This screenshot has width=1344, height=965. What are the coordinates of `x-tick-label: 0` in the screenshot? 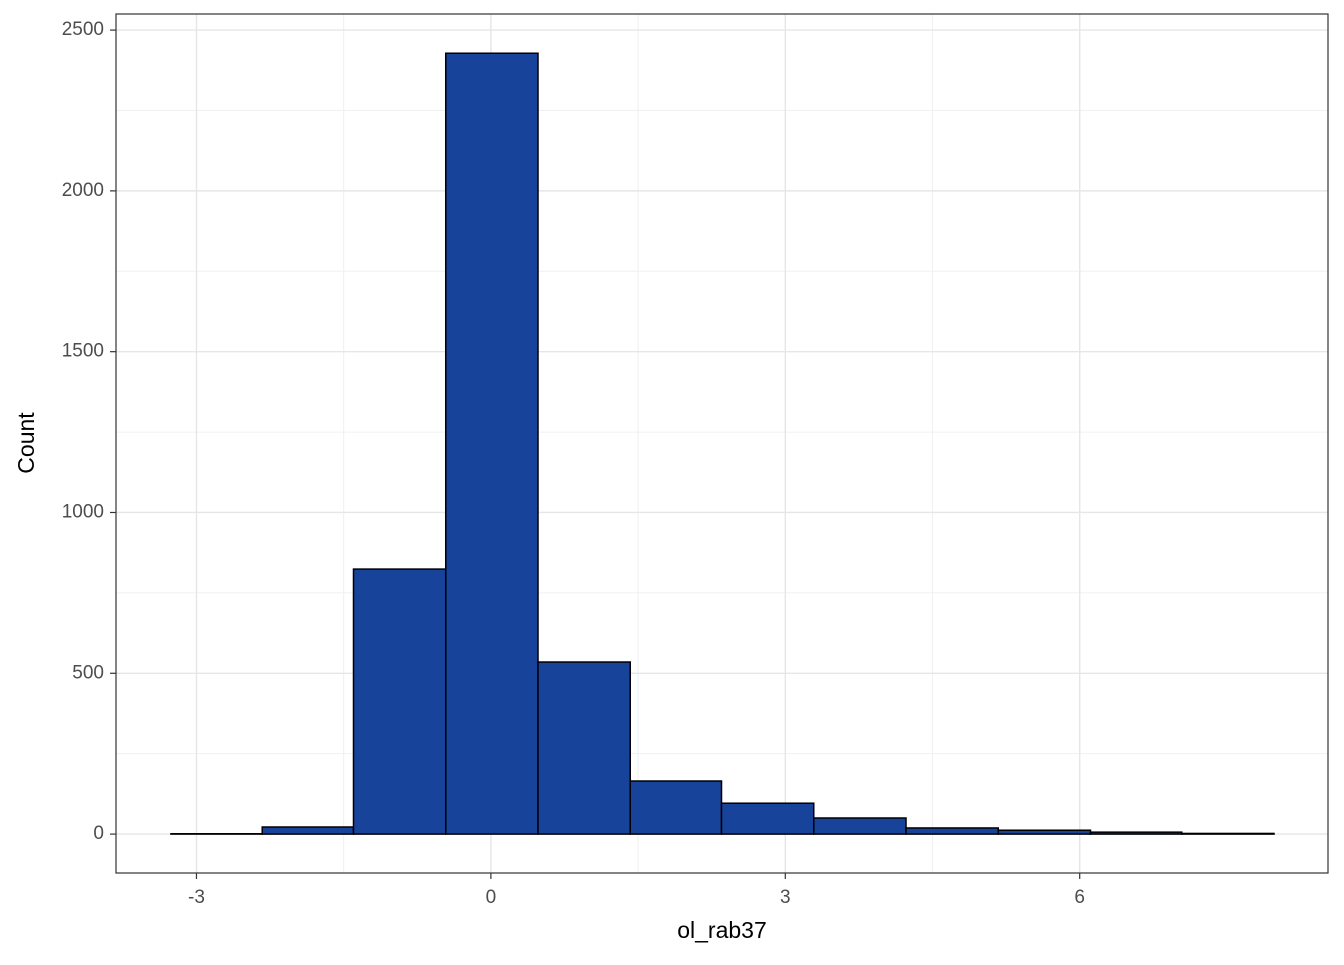 It's located at (491, 897).